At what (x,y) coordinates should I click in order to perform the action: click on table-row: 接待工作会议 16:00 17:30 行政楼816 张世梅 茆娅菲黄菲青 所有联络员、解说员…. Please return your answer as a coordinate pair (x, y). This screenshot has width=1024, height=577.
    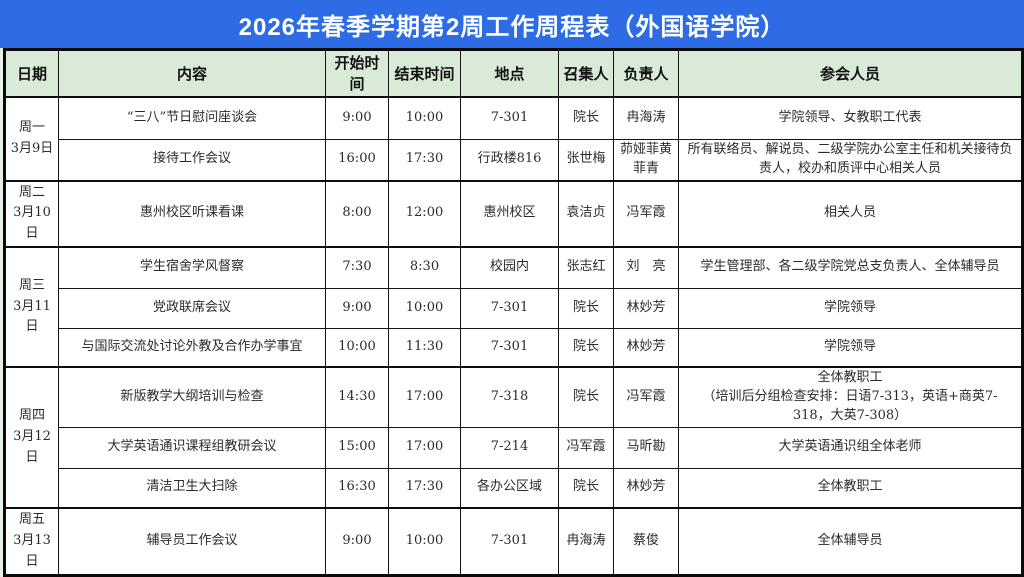
    Looking at the image, I should click on (514, 160).